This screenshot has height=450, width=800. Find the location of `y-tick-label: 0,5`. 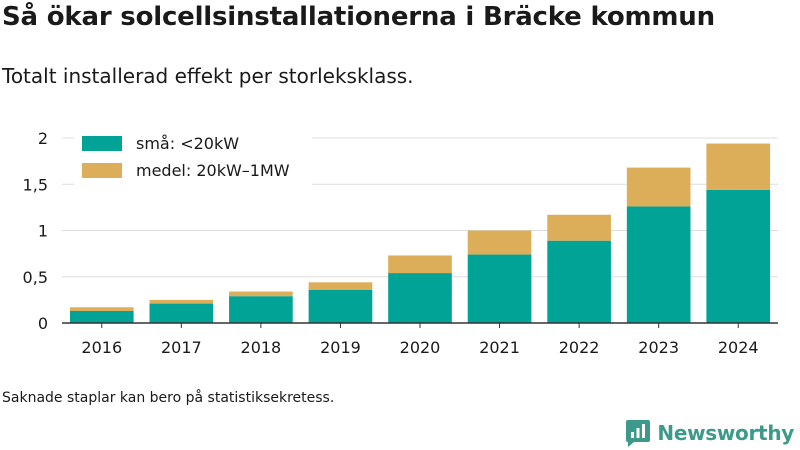

y-tick-label: 0,5 is located at coordinates (35, 277).